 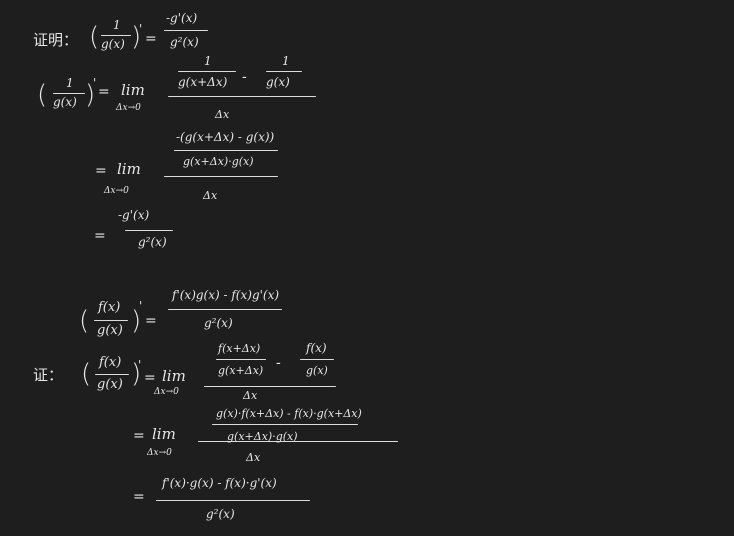 I want to click on inner-numerator: -(g(x+Δx) - g(x)), so click(x=225, y=137).